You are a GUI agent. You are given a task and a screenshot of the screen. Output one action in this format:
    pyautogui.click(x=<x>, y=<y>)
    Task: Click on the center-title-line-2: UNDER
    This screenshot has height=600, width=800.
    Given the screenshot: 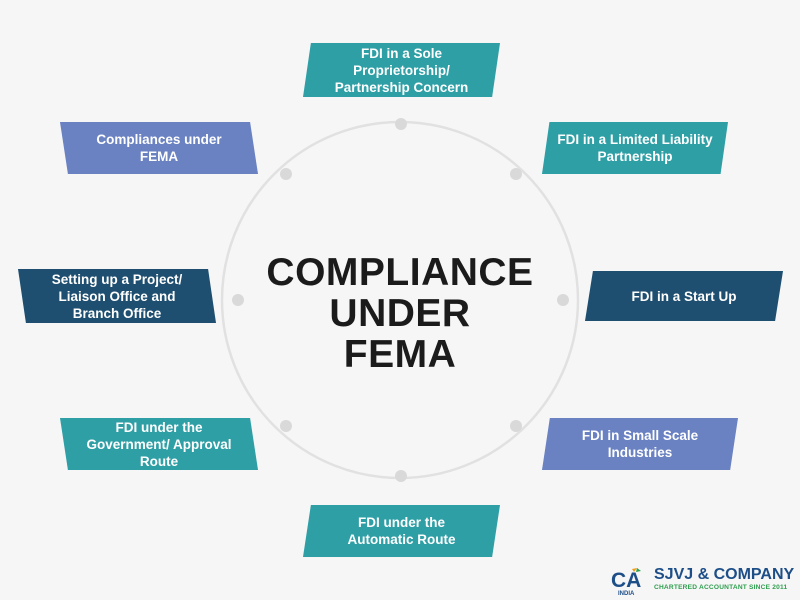 What is the action you would take?
    pyautogui.click(x=400, y=313)
    